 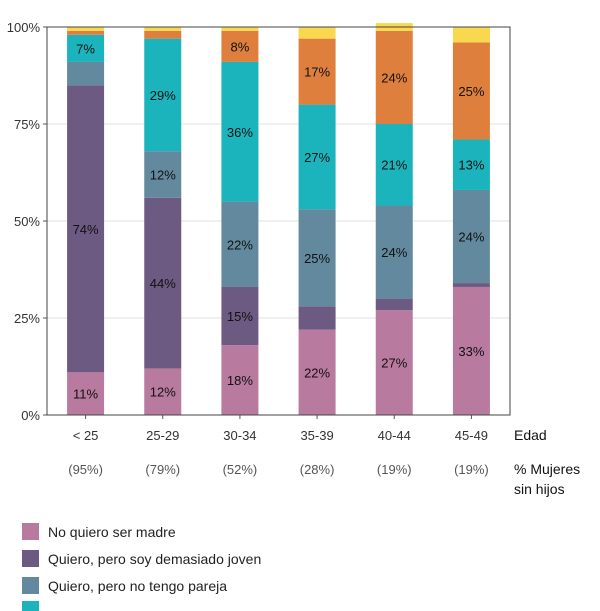 I want to click on data-label: 44%, so click(x=163, y=283).